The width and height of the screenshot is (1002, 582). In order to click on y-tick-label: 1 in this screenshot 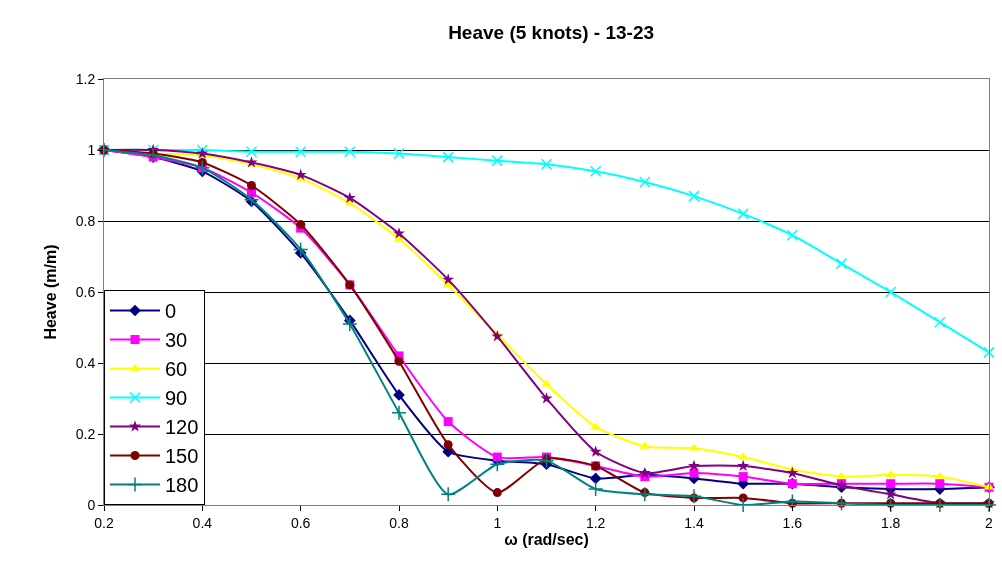, I will do `click(91, 149)`.